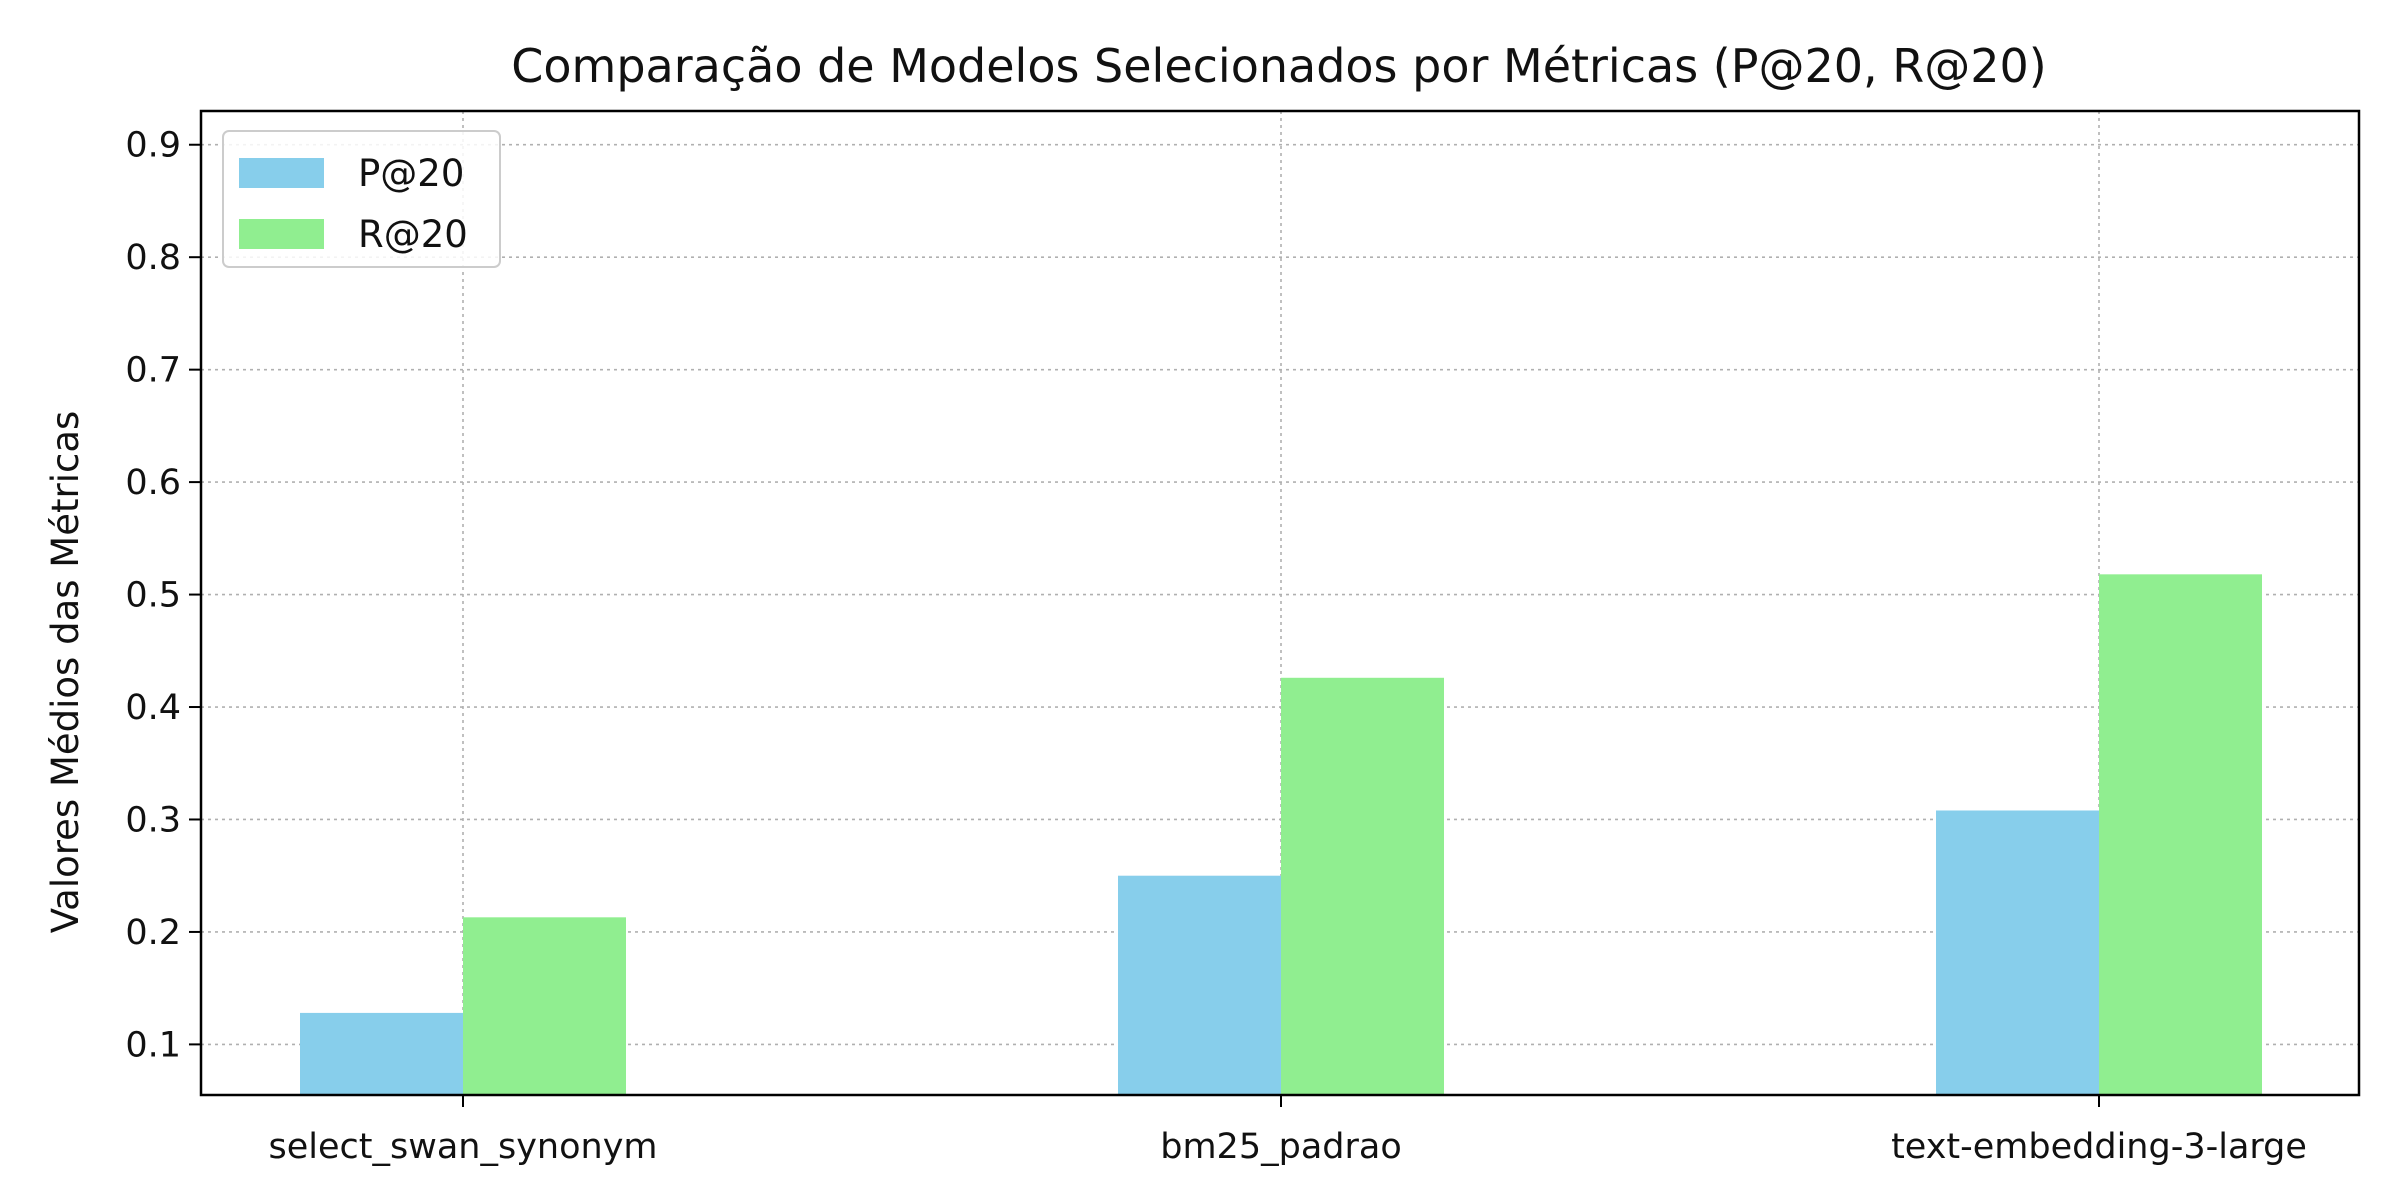 The height and width of the screenshot is (1200, 2400). Describe the element at coordinates (153, 371) in the screenshot. I see `y-tick-label: 0.7` at that location.